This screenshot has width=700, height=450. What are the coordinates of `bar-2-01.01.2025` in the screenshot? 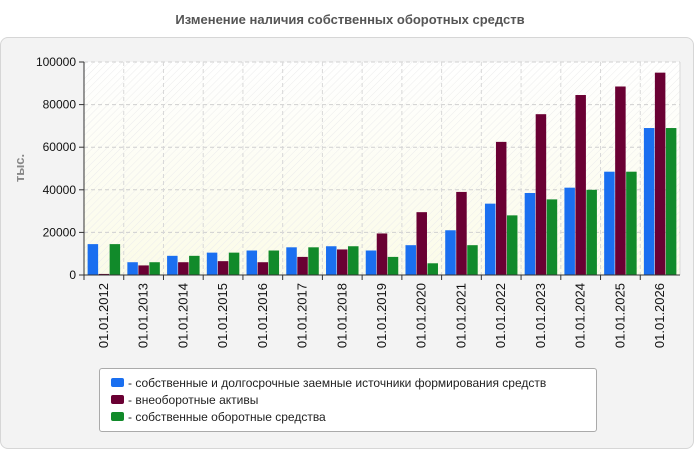 It's located at (620, 181).